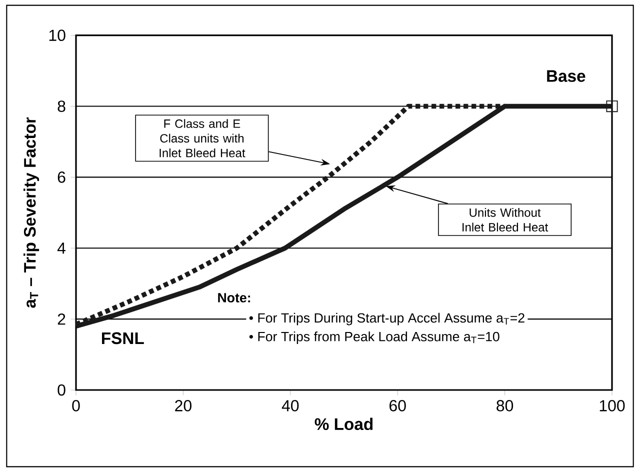 Image resolution: width=640 pixels, height=472 pixels. Describe the element at coordinates (343, 424) in the screenshot. I see `x-axis-title: % Load` at that location.